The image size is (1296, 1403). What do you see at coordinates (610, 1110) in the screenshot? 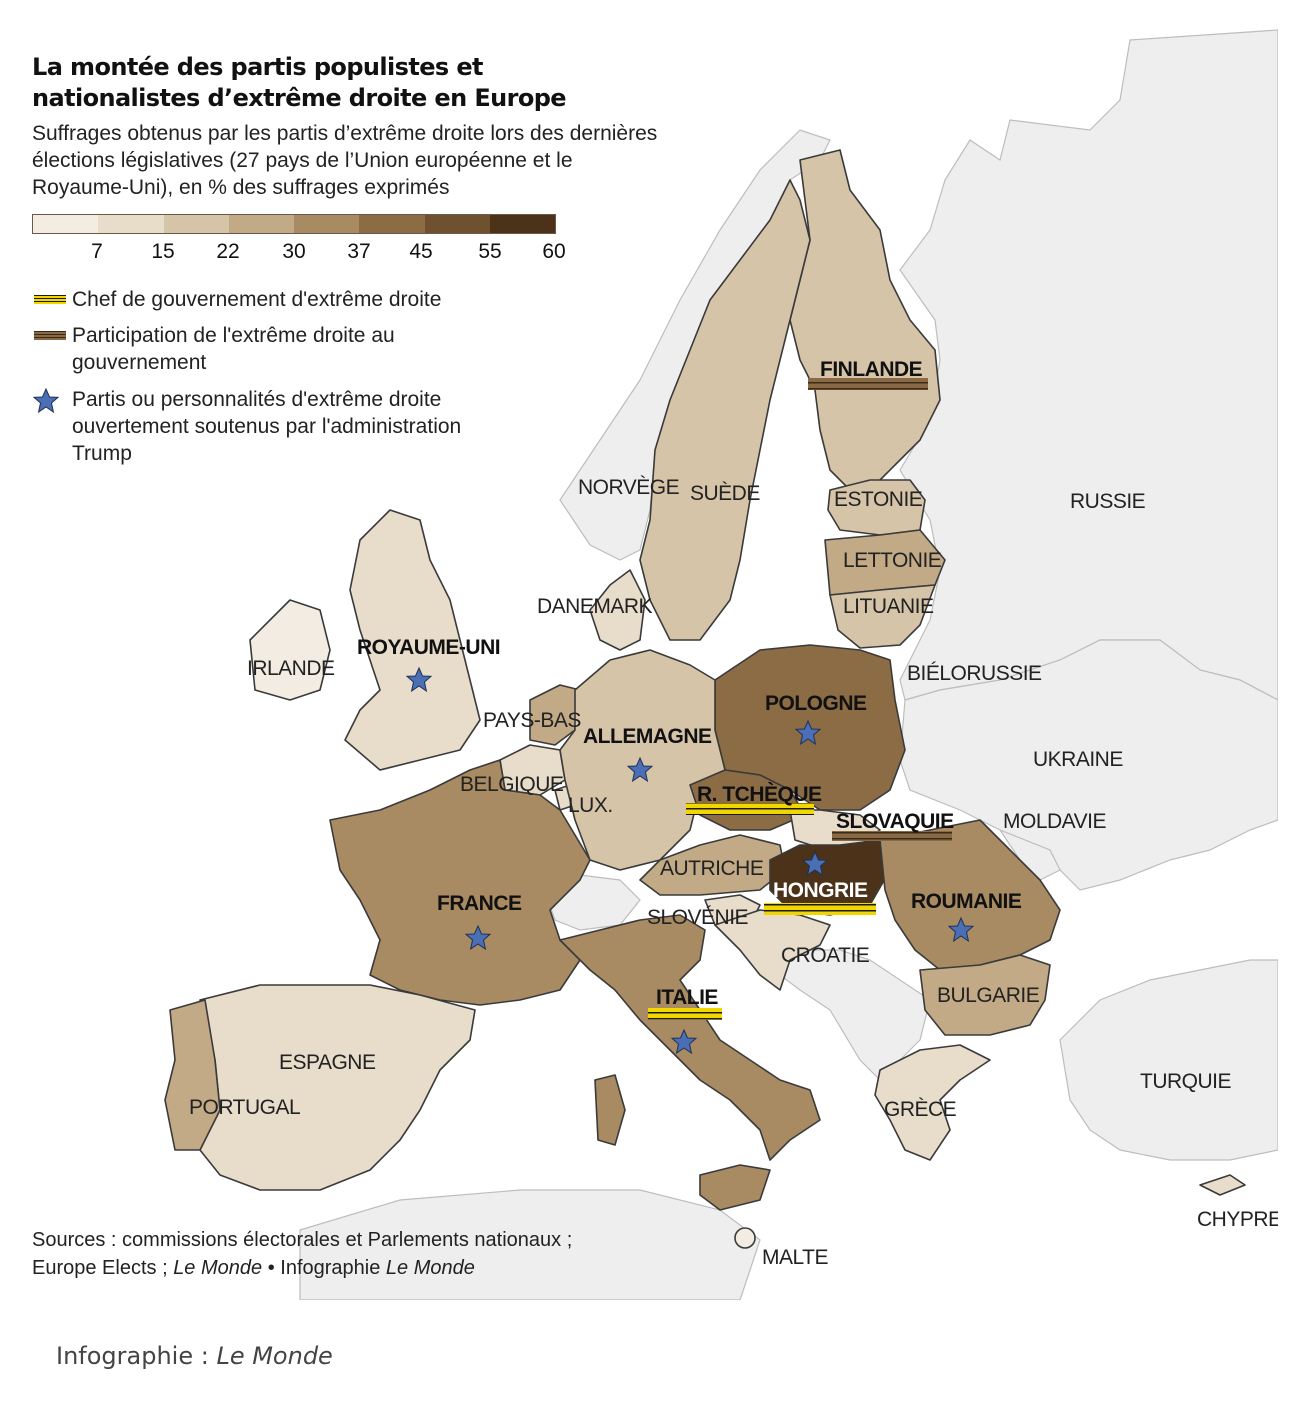
I see `shape-sardaigne` at bounding box center [610, 1110].